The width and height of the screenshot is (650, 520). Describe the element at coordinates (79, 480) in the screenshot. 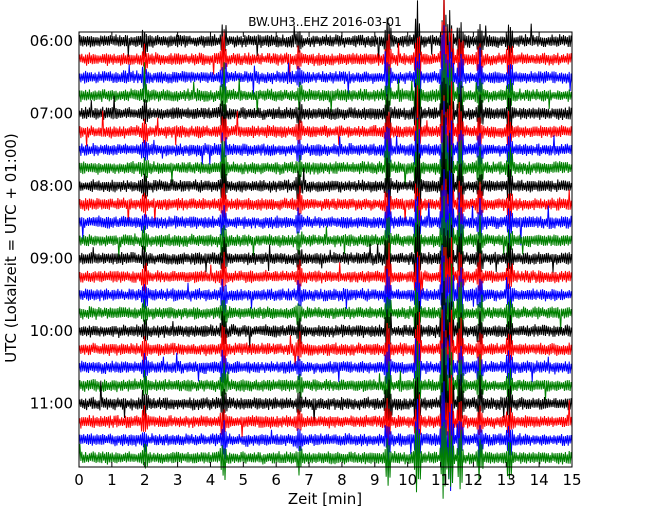

I see `x-tick-label: 0` at that location.